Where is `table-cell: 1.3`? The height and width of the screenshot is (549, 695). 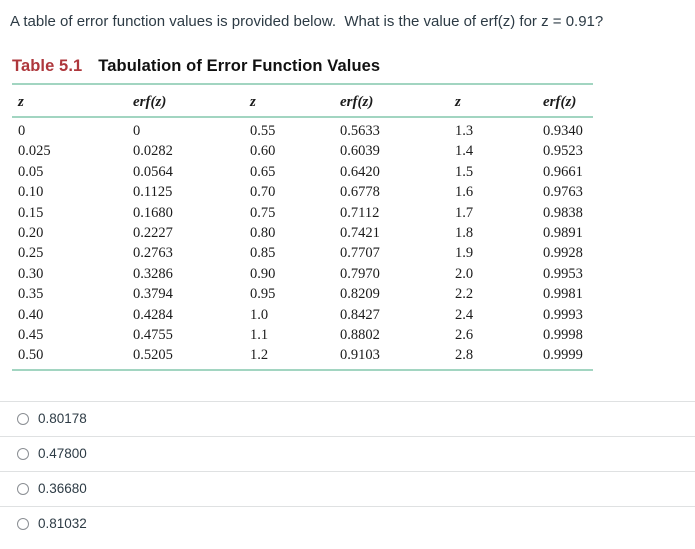 table-cell: 1.3 is located at coordinates (464, 131).